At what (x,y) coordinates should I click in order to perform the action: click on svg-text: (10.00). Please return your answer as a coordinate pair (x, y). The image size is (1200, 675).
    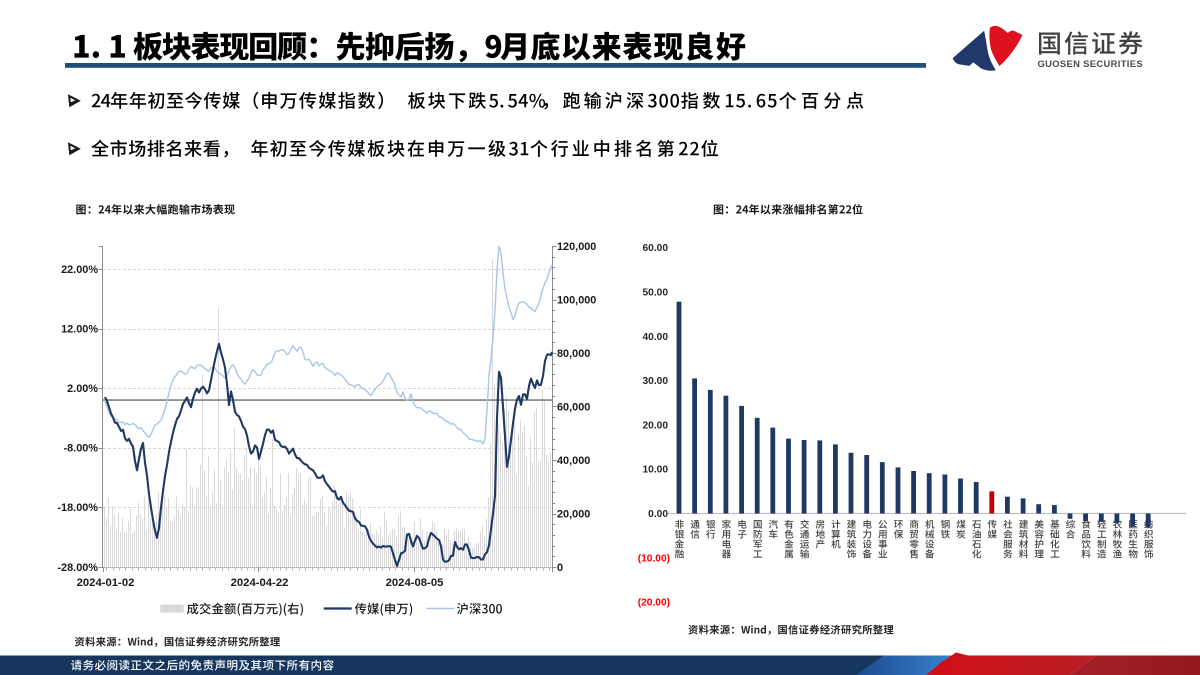
    Looking at the image, I should click on (654, 558).